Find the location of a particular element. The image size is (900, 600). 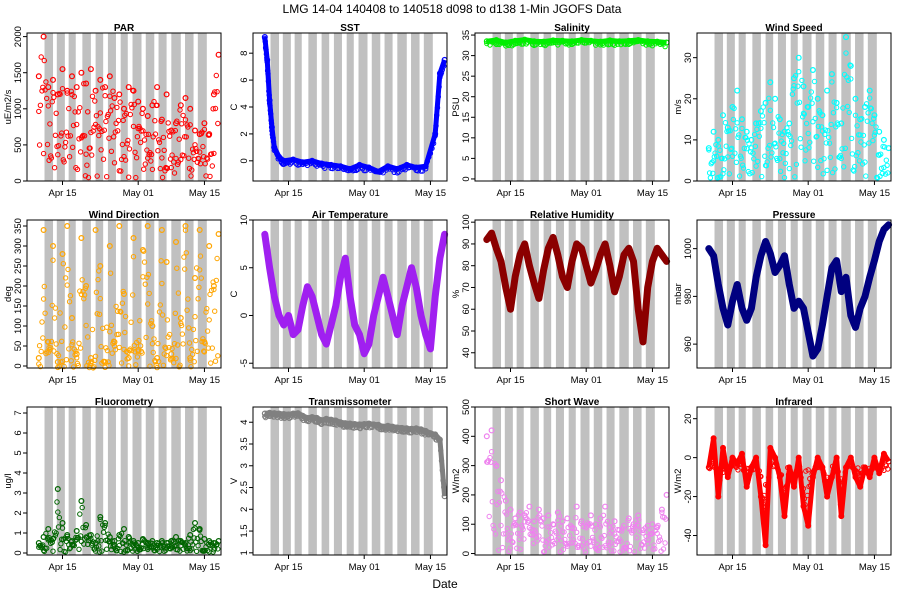

plot-frame is located at coordinates (572, 294).